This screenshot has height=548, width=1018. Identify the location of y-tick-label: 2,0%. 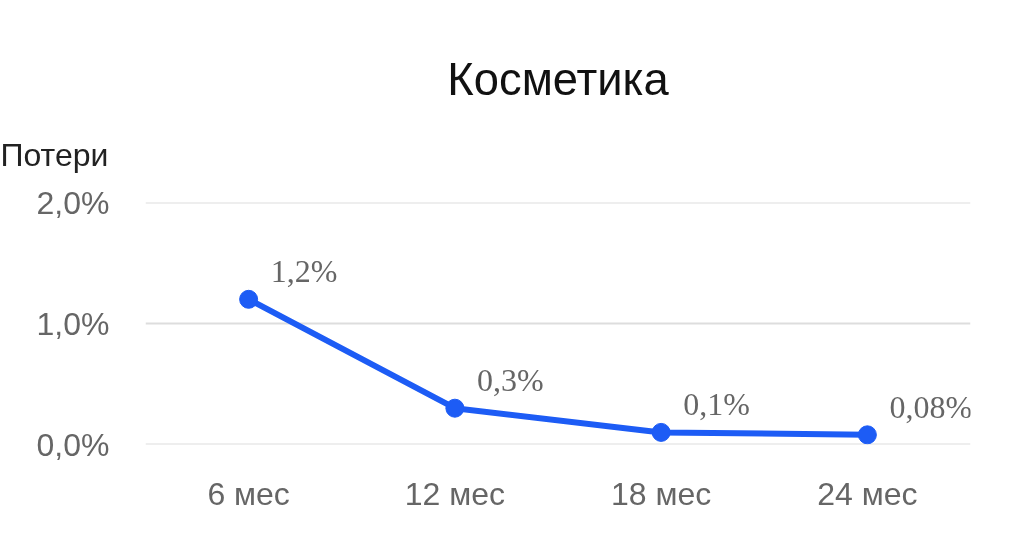
(73, 202).